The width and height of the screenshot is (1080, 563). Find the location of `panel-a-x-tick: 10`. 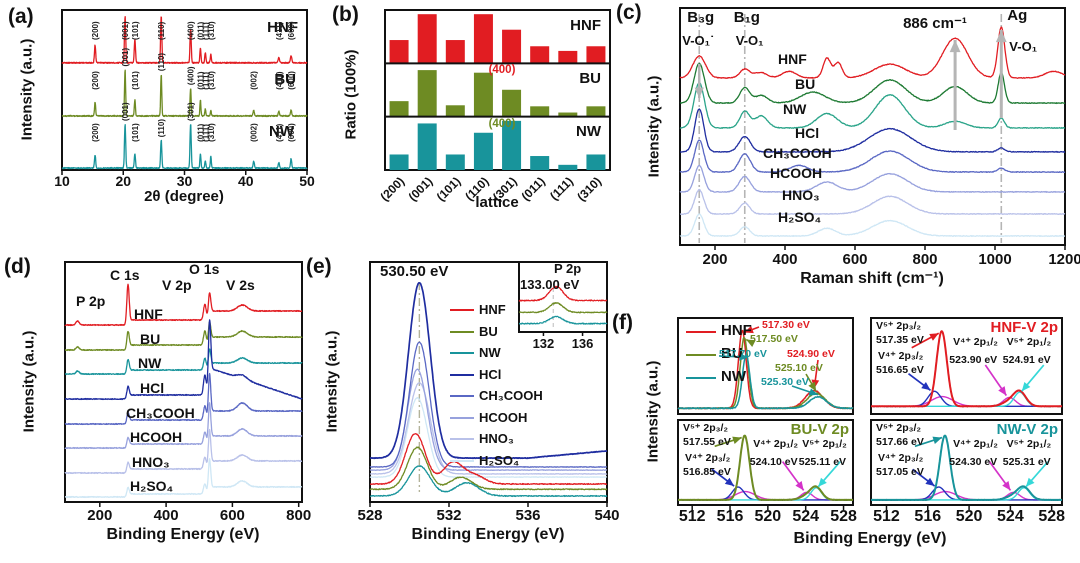

panel-a-x-tick: 10 is located at coordinates (62, 181).